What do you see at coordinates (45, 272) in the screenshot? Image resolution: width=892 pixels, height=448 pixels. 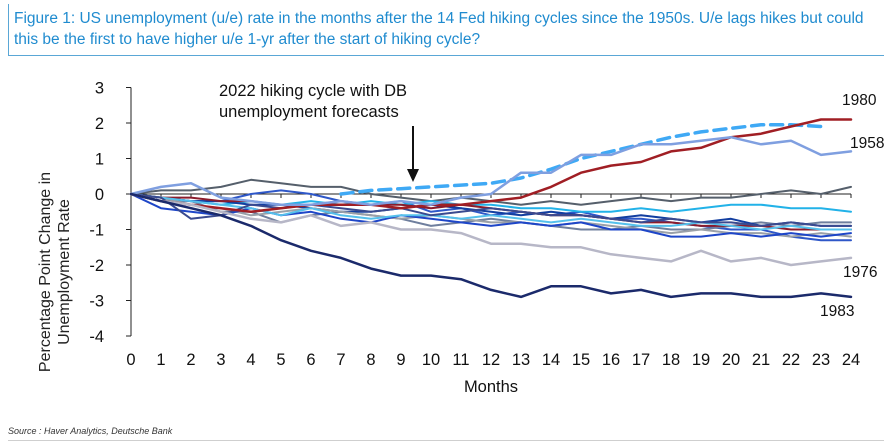 I see `y-axis-title-line-1: Percentage Point Change in` at bounding box center [45, 272].